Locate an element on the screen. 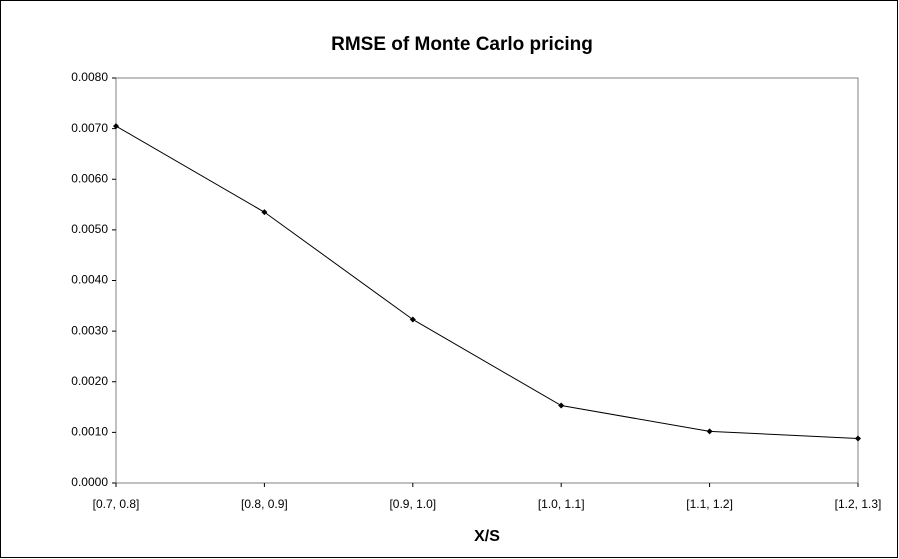  y-tick-label: 0.0080 is located at coordinates (89, 77).